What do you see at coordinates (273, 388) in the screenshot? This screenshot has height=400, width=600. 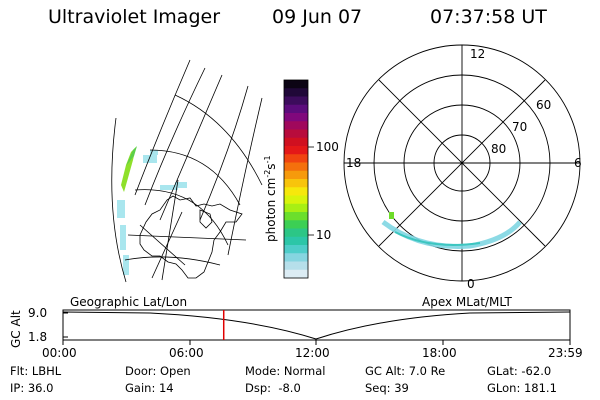 I see `dsp-status: Dsp: -8.0` at bounding box center [273, 388].